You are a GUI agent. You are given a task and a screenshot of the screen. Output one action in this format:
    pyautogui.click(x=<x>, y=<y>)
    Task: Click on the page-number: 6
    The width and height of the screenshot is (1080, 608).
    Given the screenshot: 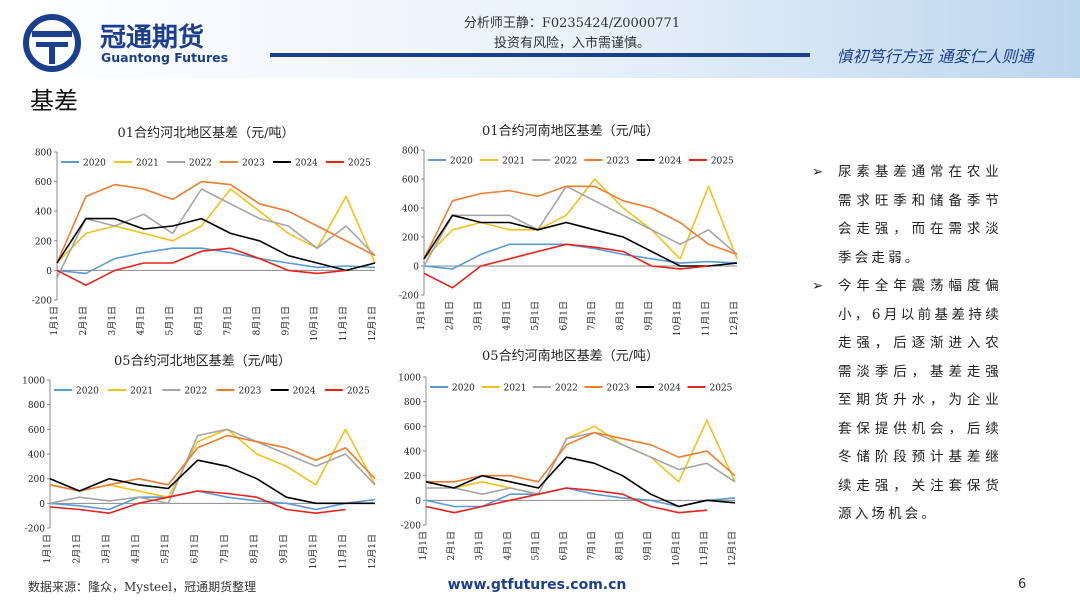 What is the action you would take?
    pyautogui.click(x=1022, y=584)
    